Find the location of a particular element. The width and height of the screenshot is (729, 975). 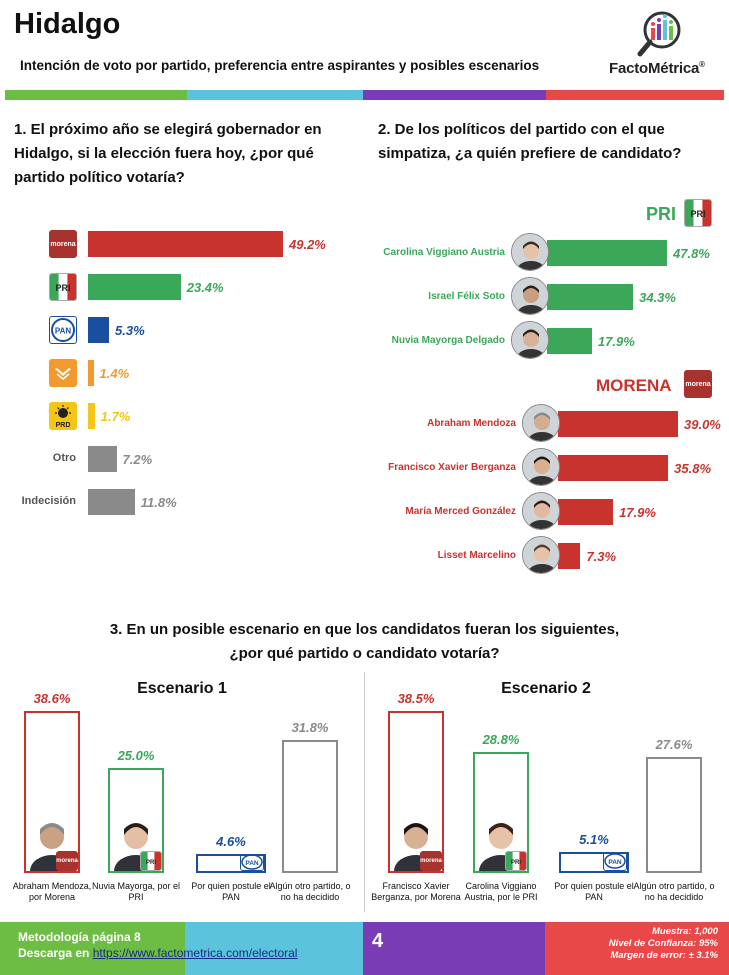

scenario-divider is located at coordinates (364, 792).